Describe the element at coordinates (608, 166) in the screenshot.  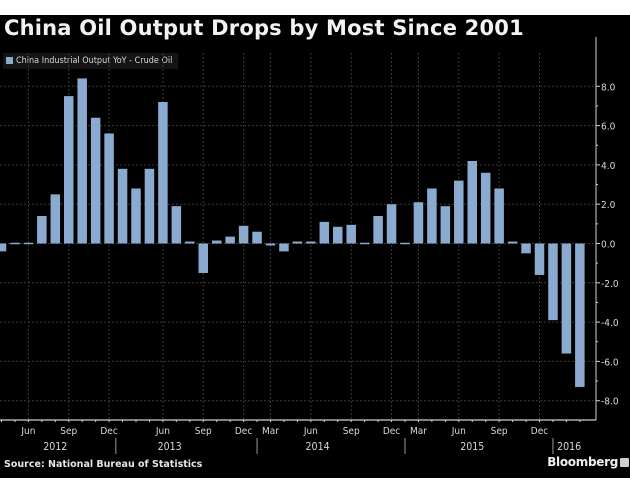
I see `y-tick-label: 4.0` at that location.